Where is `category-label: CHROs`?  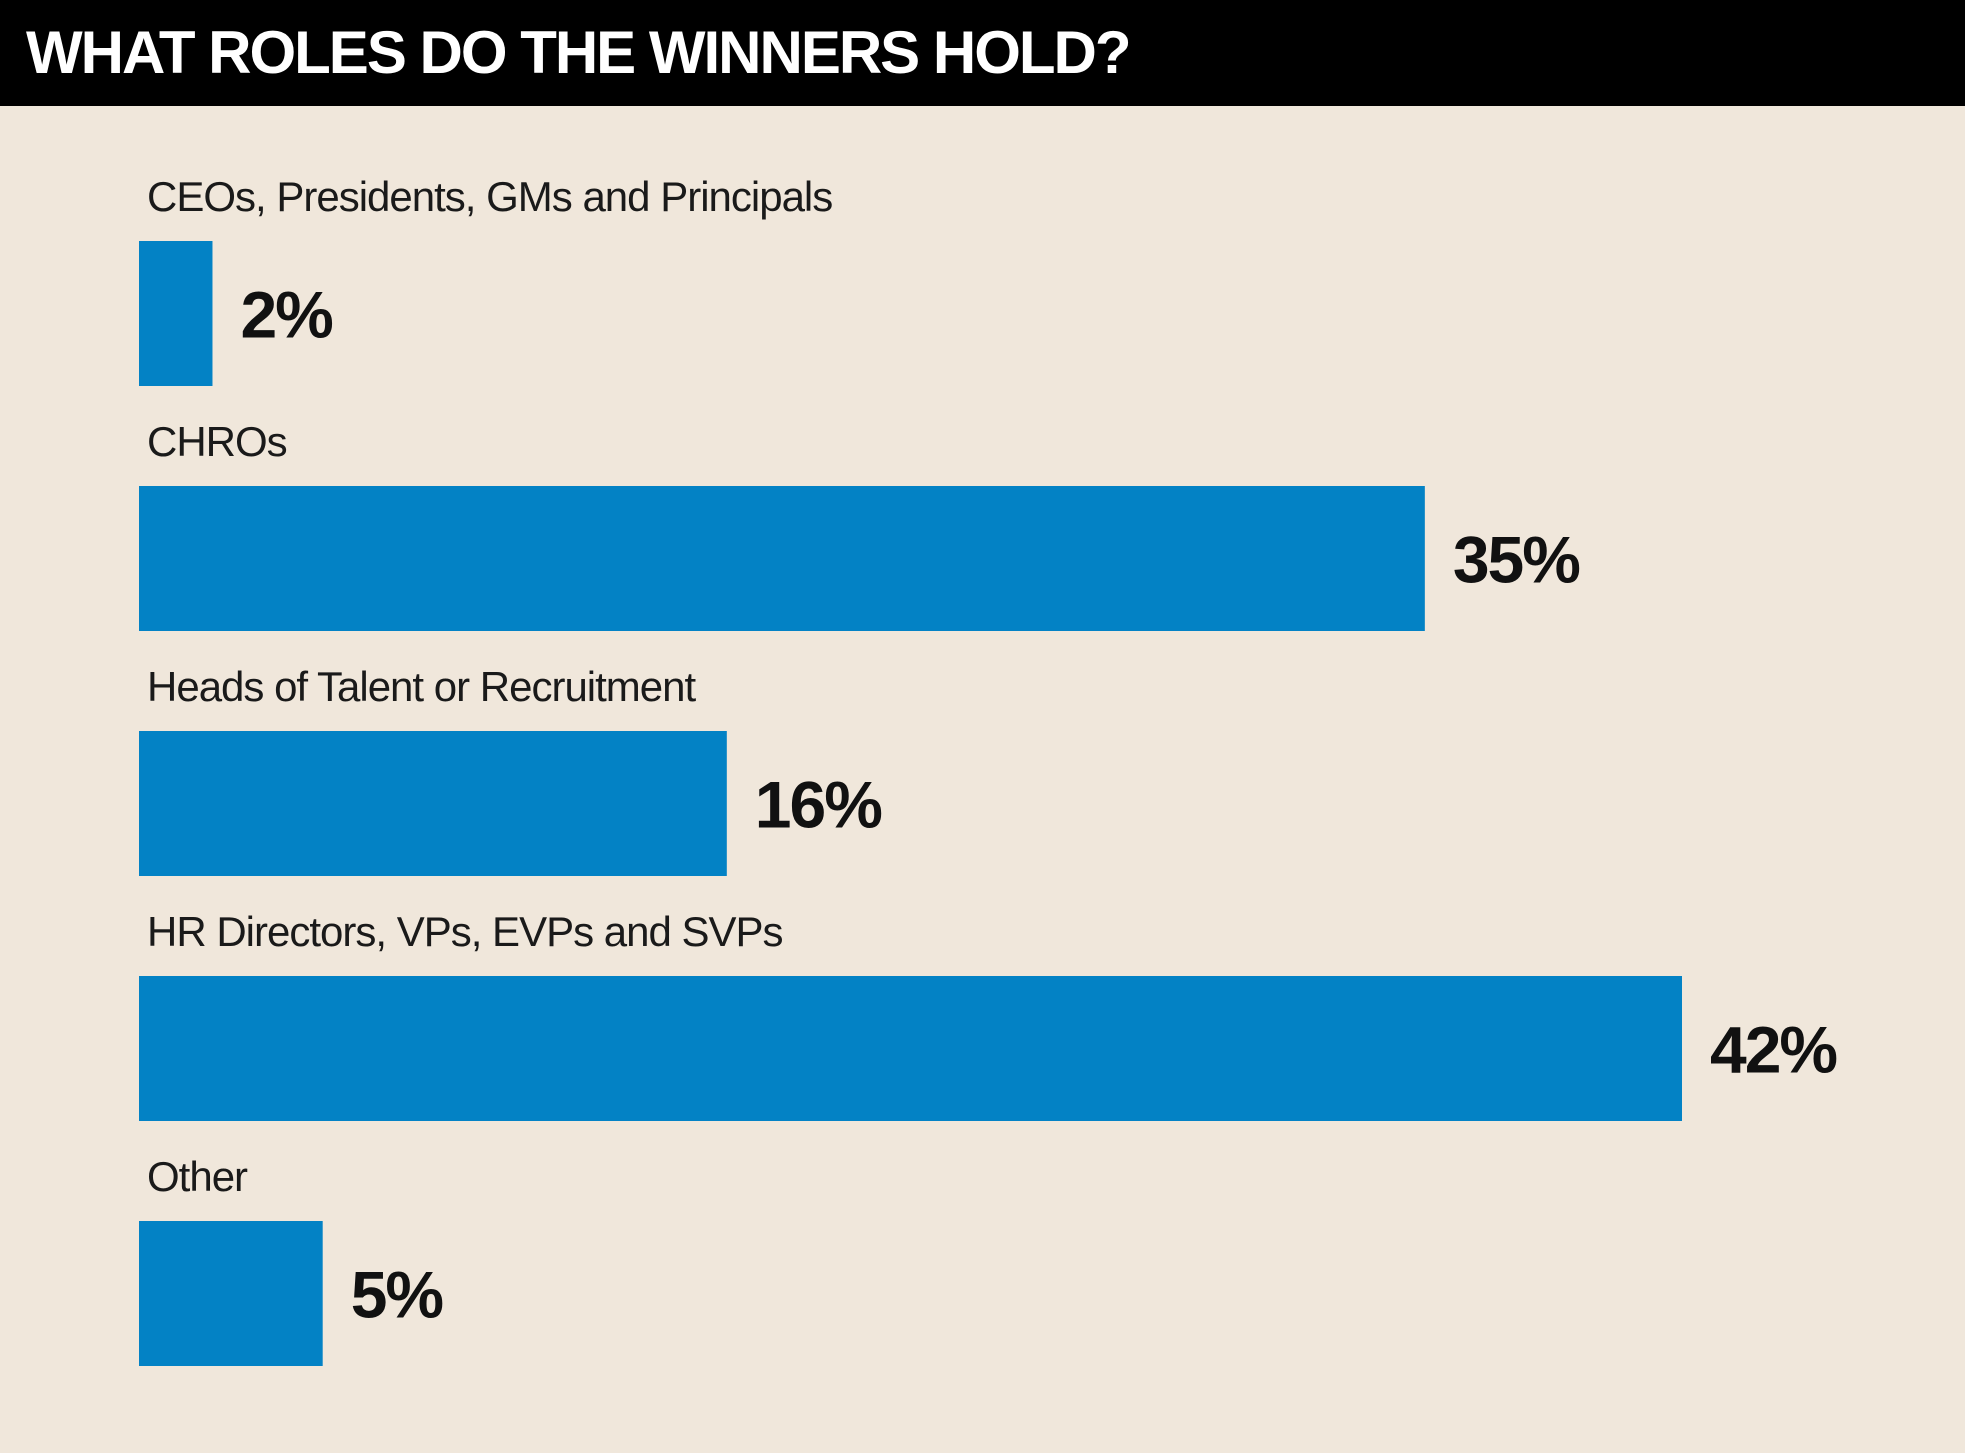 category-label: CHROs is located at coordinates (217, 441).